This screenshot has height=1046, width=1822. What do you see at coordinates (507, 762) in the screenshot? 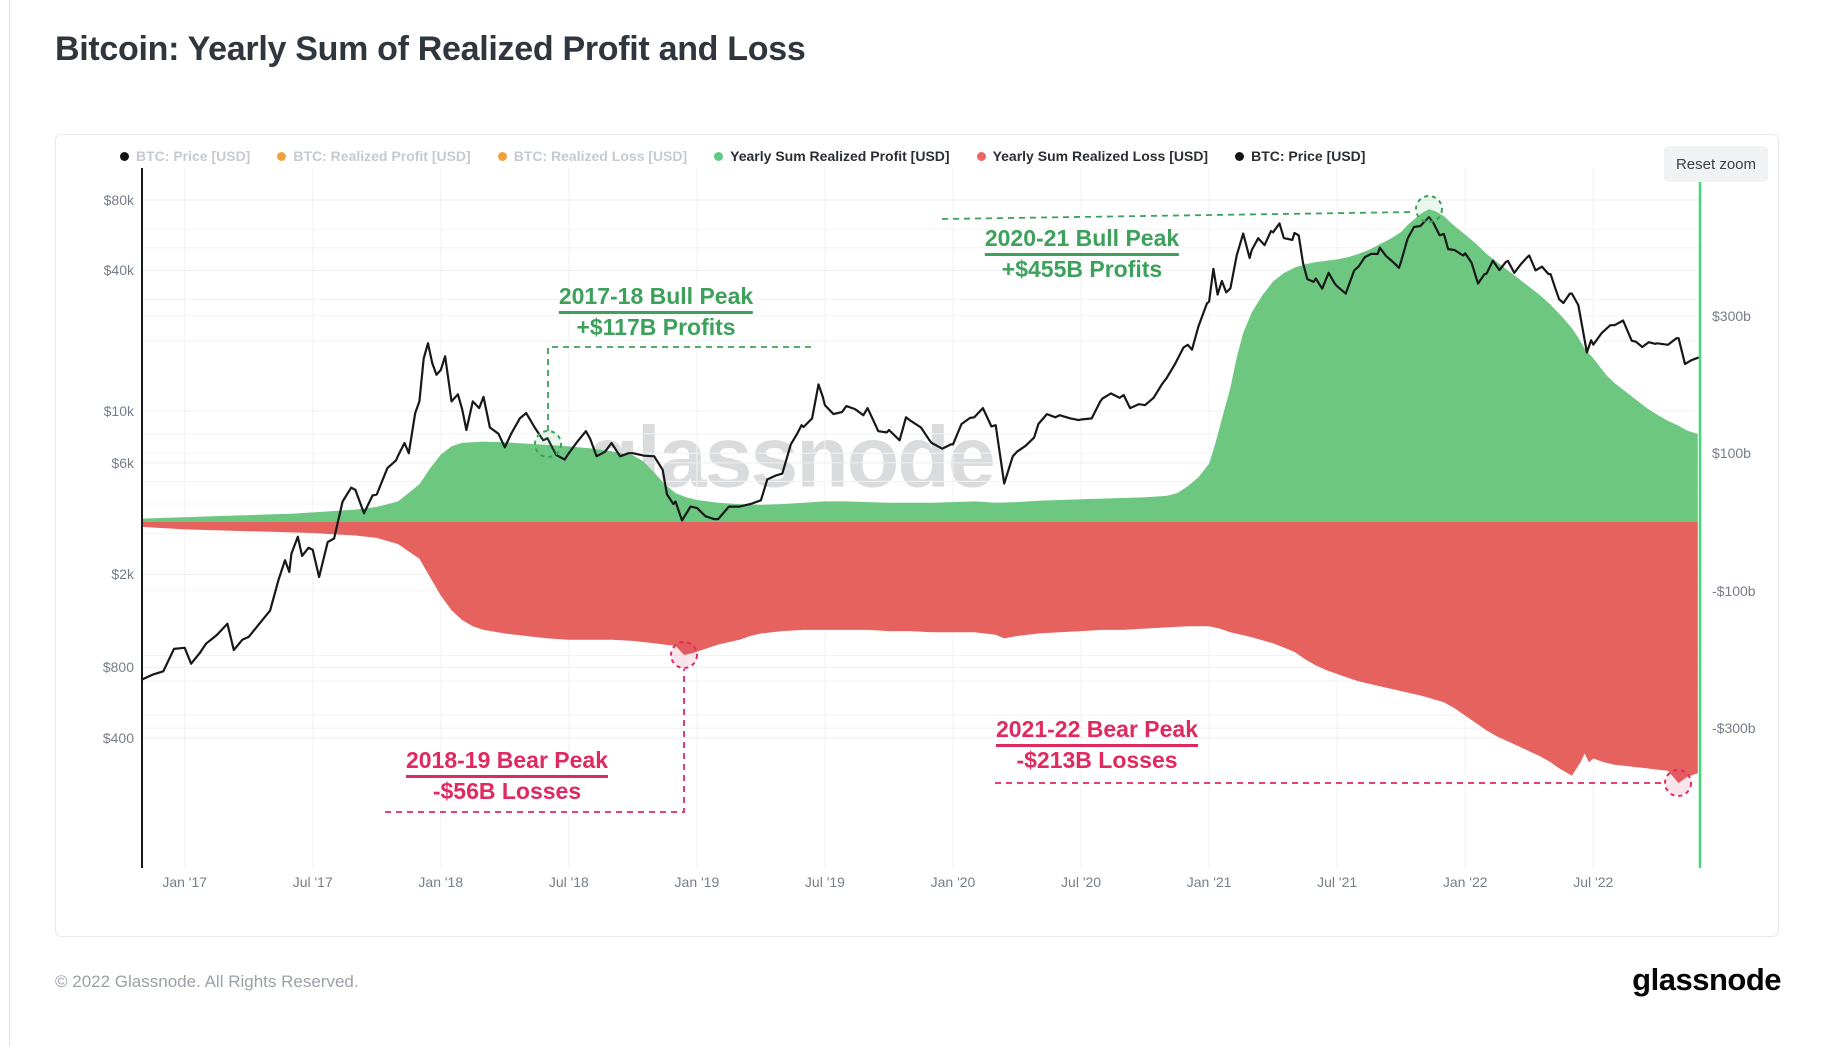
I see `callout-title: 2018-19 Bear Peak` at bounding box center [507, 762].